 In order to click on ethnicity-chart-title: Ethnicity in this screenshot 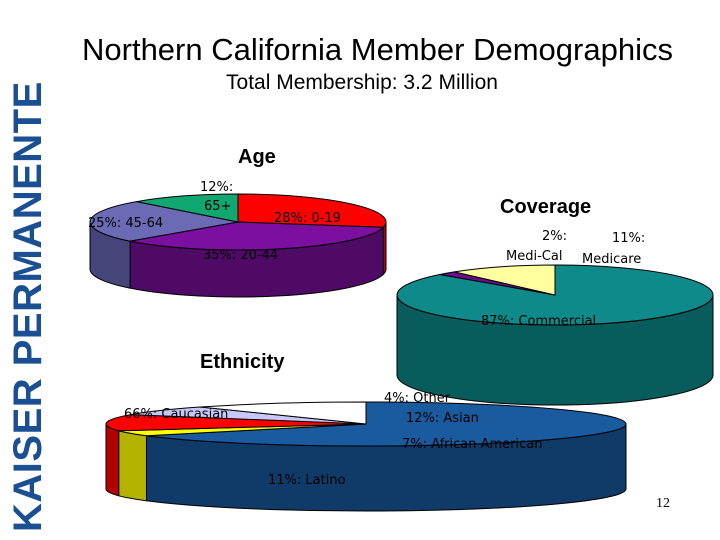, I will do `click(242, 362)`.